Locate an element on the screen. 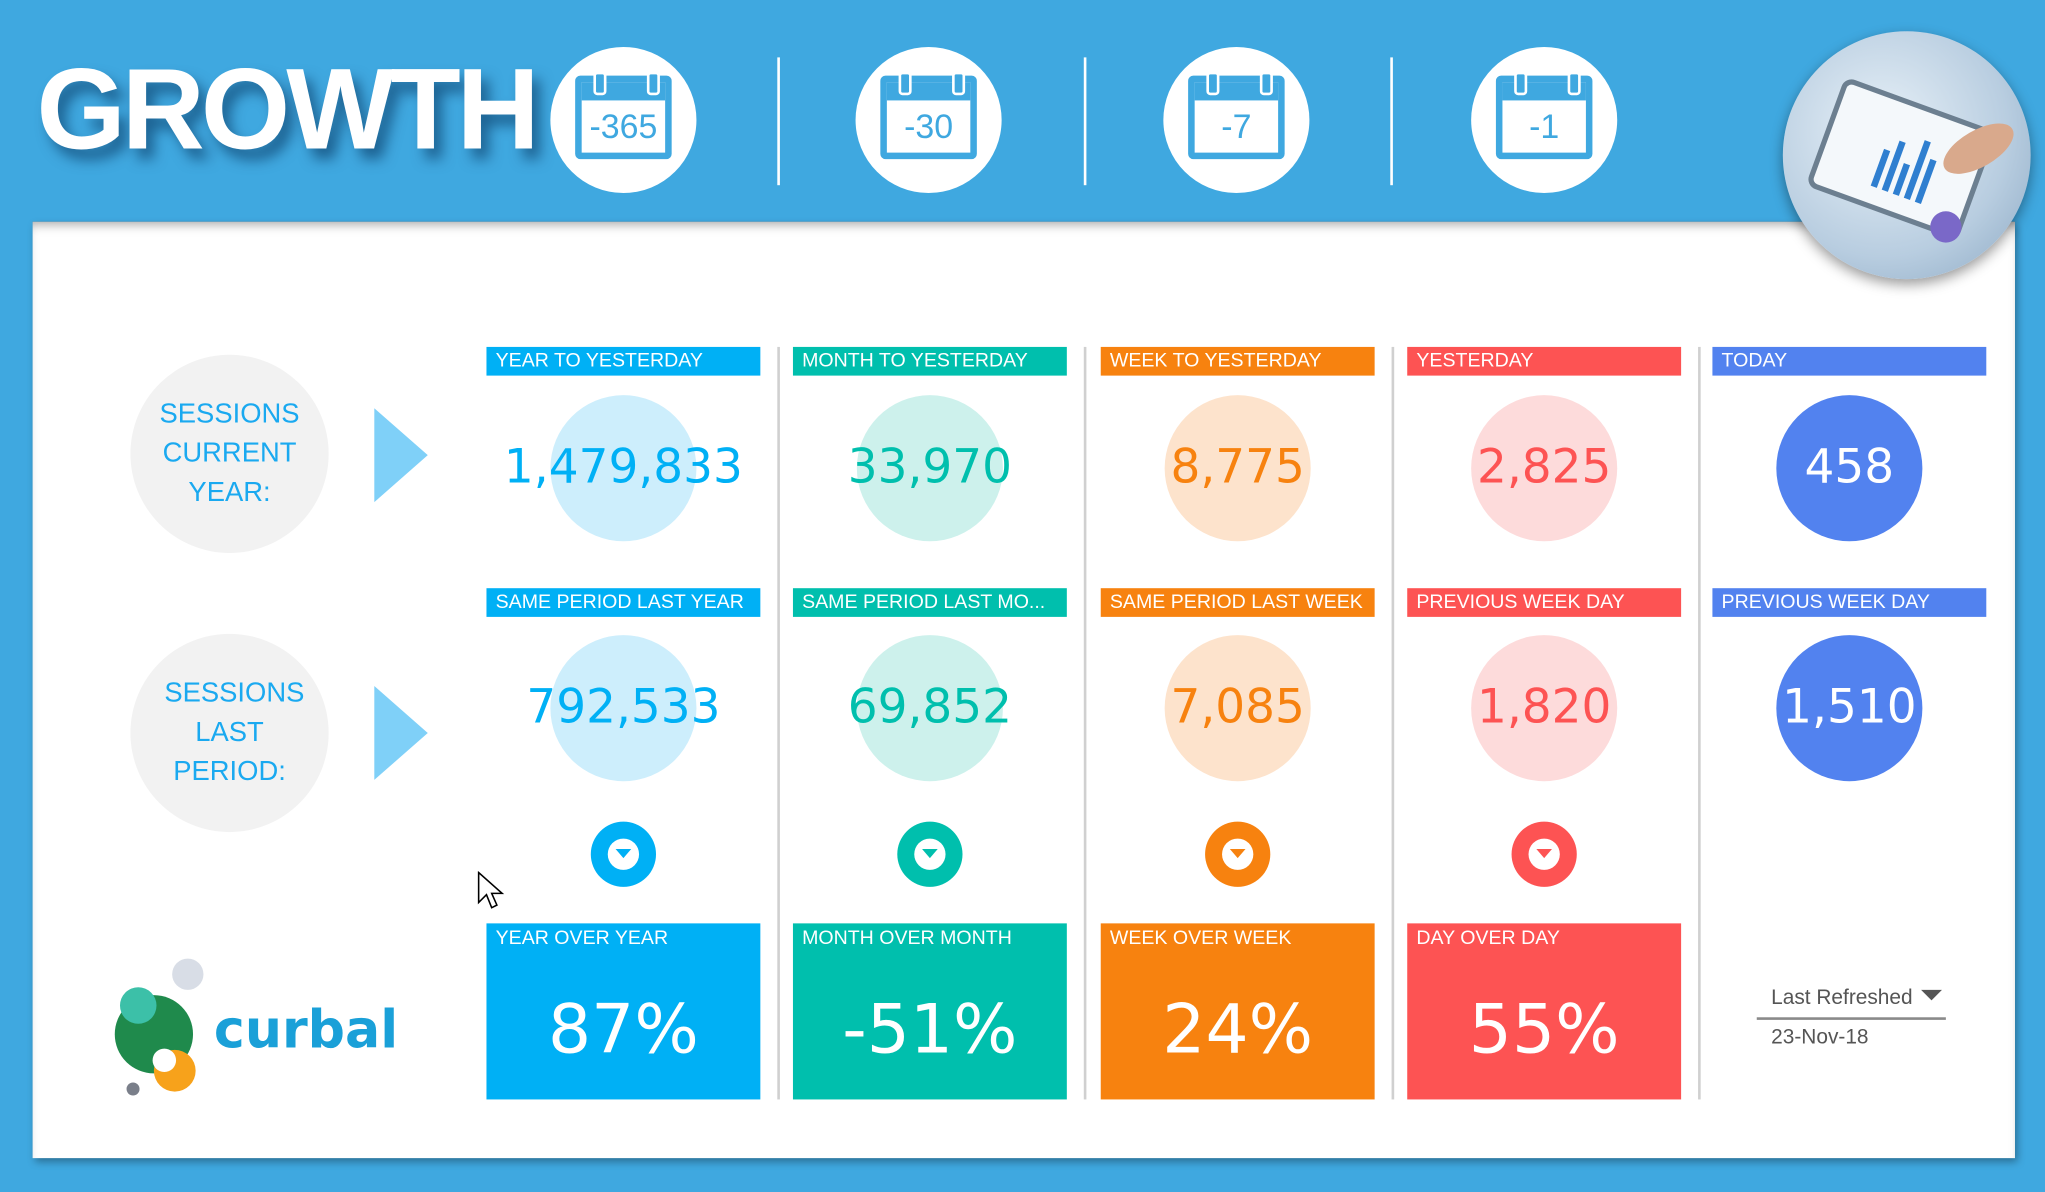  kpi-card: DAY OVER DAY 55% is located at coordinates (1544, 1011).